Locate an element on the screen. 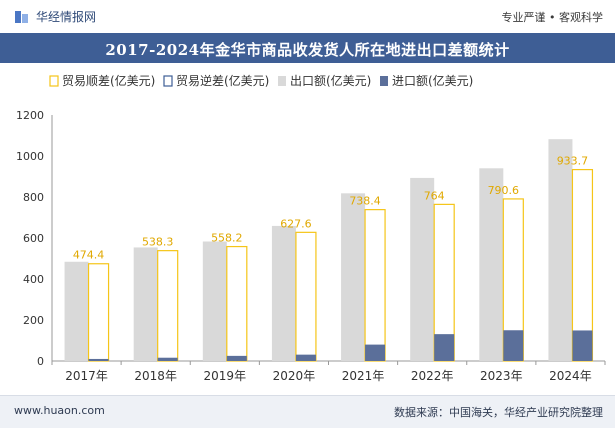 This screenshot has width=615, height=428. y-tick-label: 1200 is located at coordinates (30, 115).